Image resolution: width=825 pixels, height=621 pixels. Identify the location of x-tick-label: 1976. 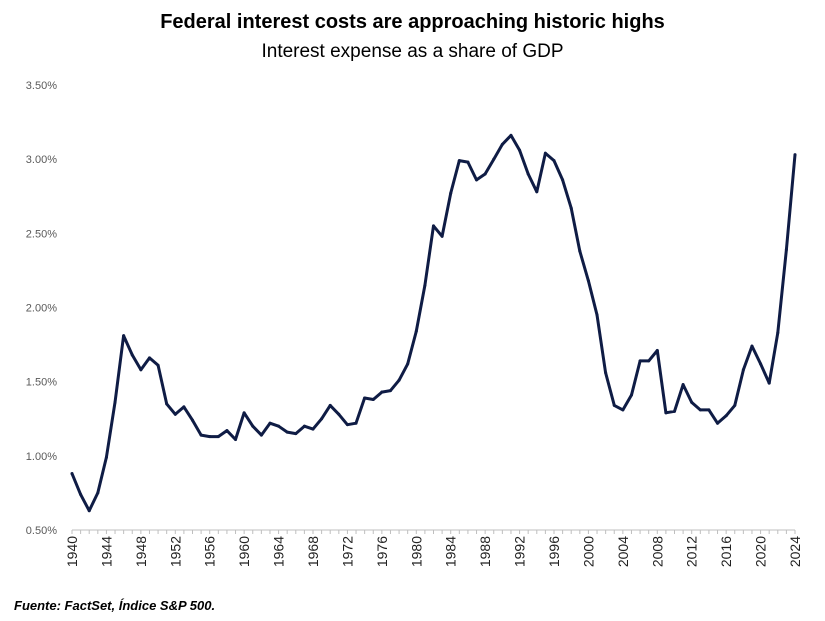
(382, 551).